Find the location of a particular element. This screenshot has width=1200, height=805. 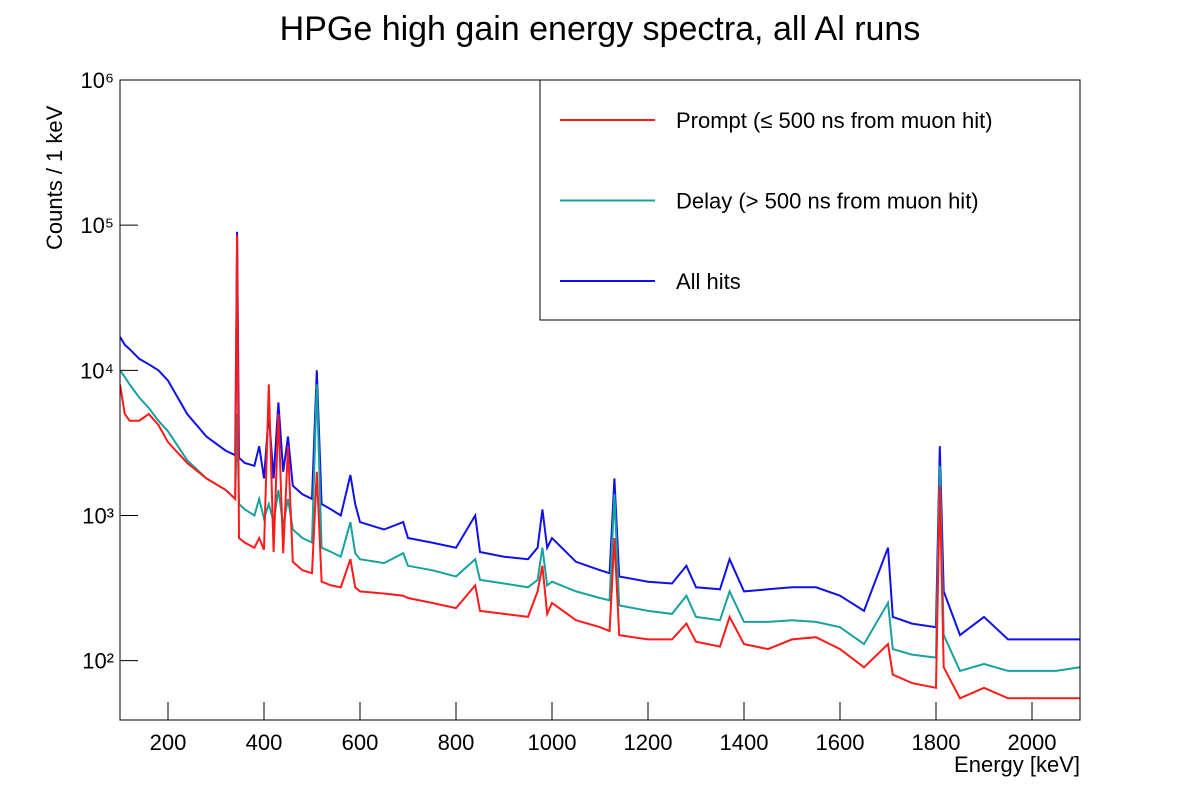

legend-label: Prompt (≤ 500 ns from muon hit) is located at coordinates (834, 120).